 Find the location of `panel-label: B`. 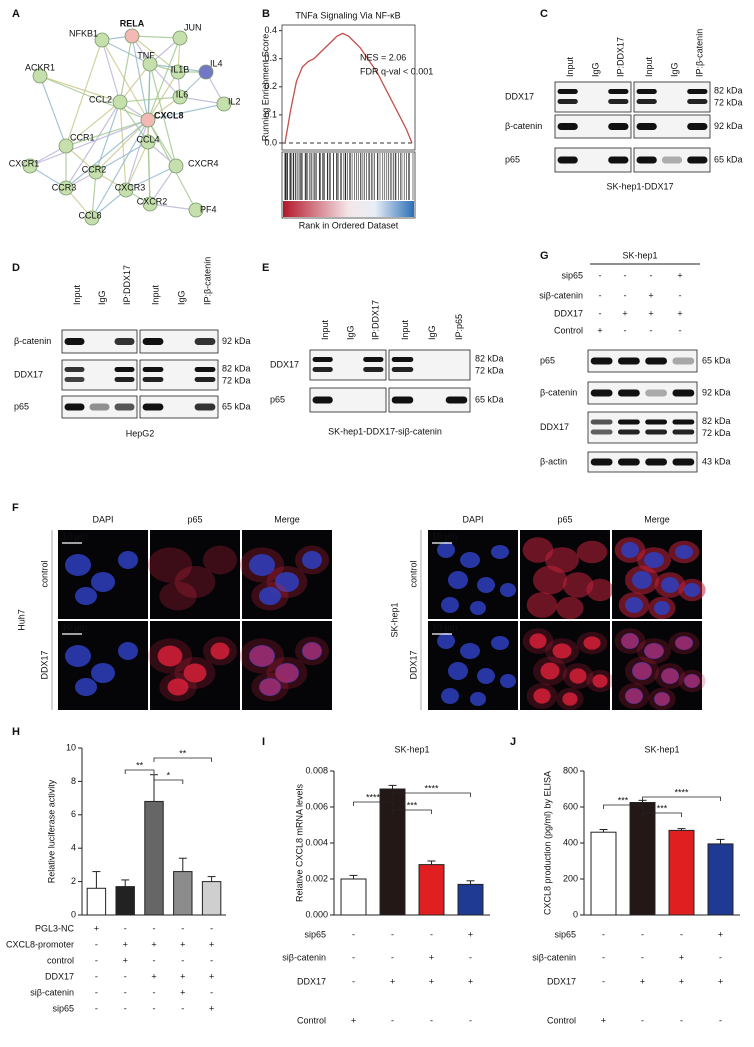

panel-label: B is located at coordinates (266, 14).